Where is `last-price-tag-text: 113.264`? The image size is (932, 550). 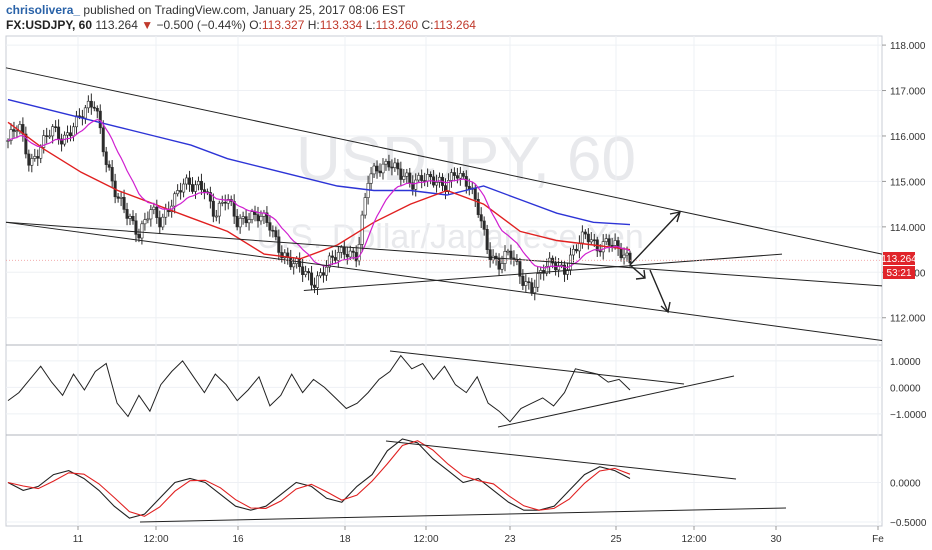
last-price-tag-text: 113.264 is located at coordinates (899, 259).